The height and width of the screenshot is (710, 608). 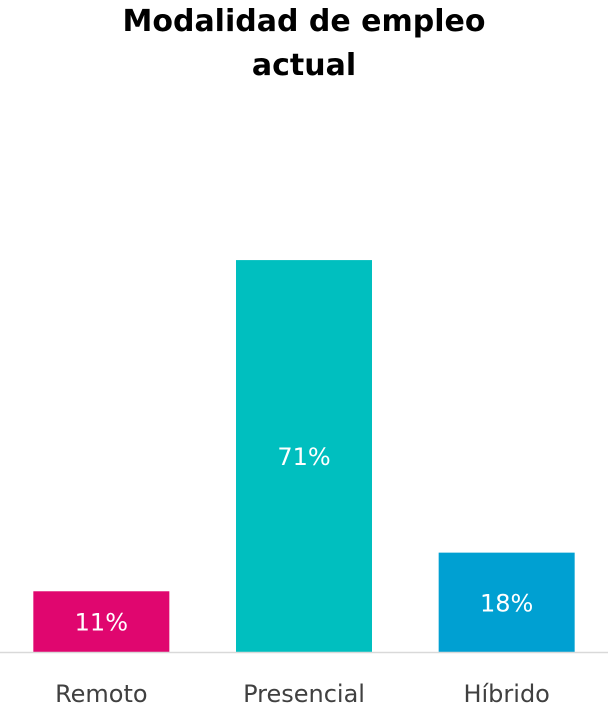 I want to click on data-label: 11%, so click(x=101, y=623).